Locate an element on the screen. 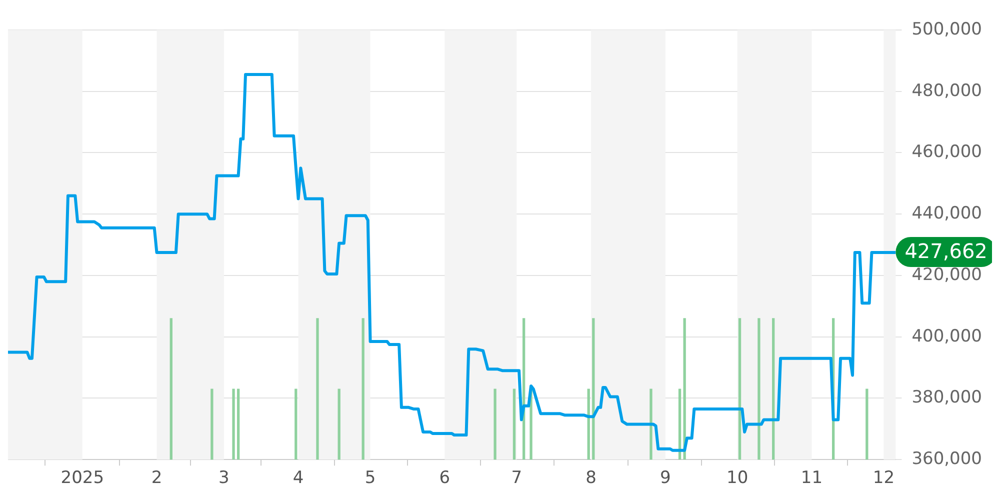  x-tick-label: 11 is located at coordinates (811, 478).